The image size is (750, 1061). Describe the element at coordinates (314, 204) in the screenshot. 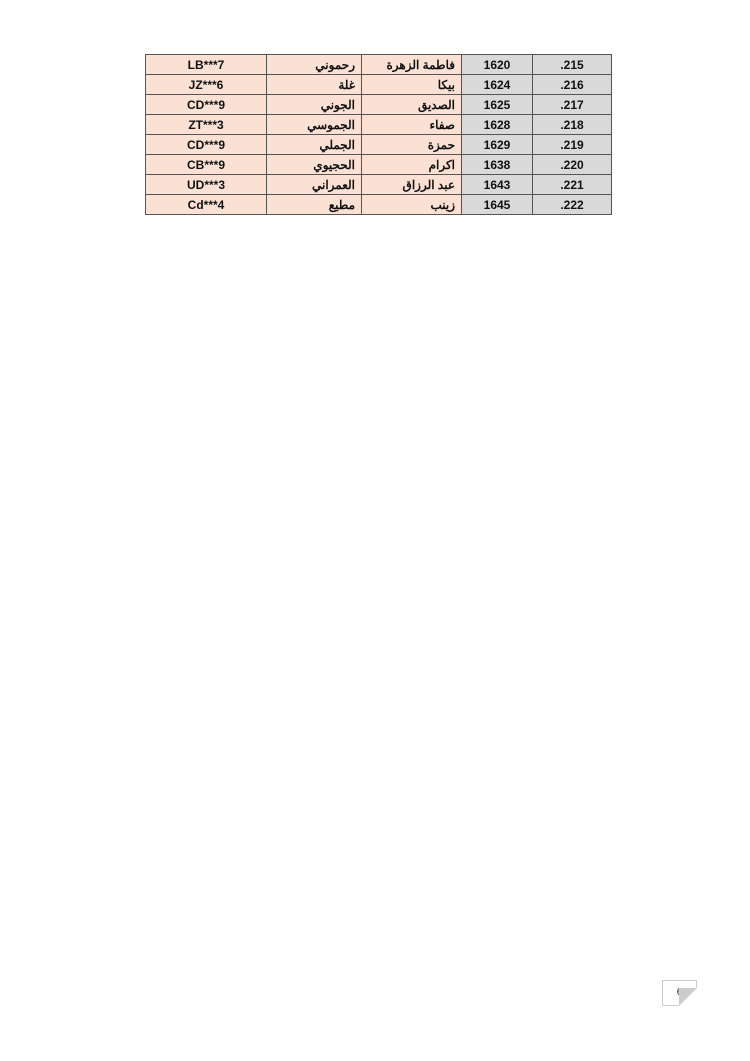

I see `cell-surname: مطيع` at that location.